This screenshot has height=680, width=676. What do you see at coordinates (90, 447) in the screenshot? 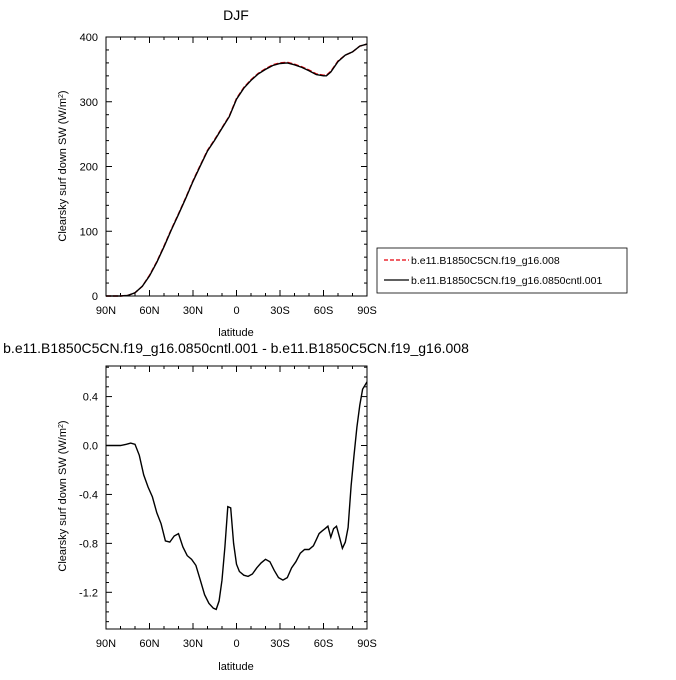
I see `y-tick-label: 0.0` at bounding box center [90, 447].